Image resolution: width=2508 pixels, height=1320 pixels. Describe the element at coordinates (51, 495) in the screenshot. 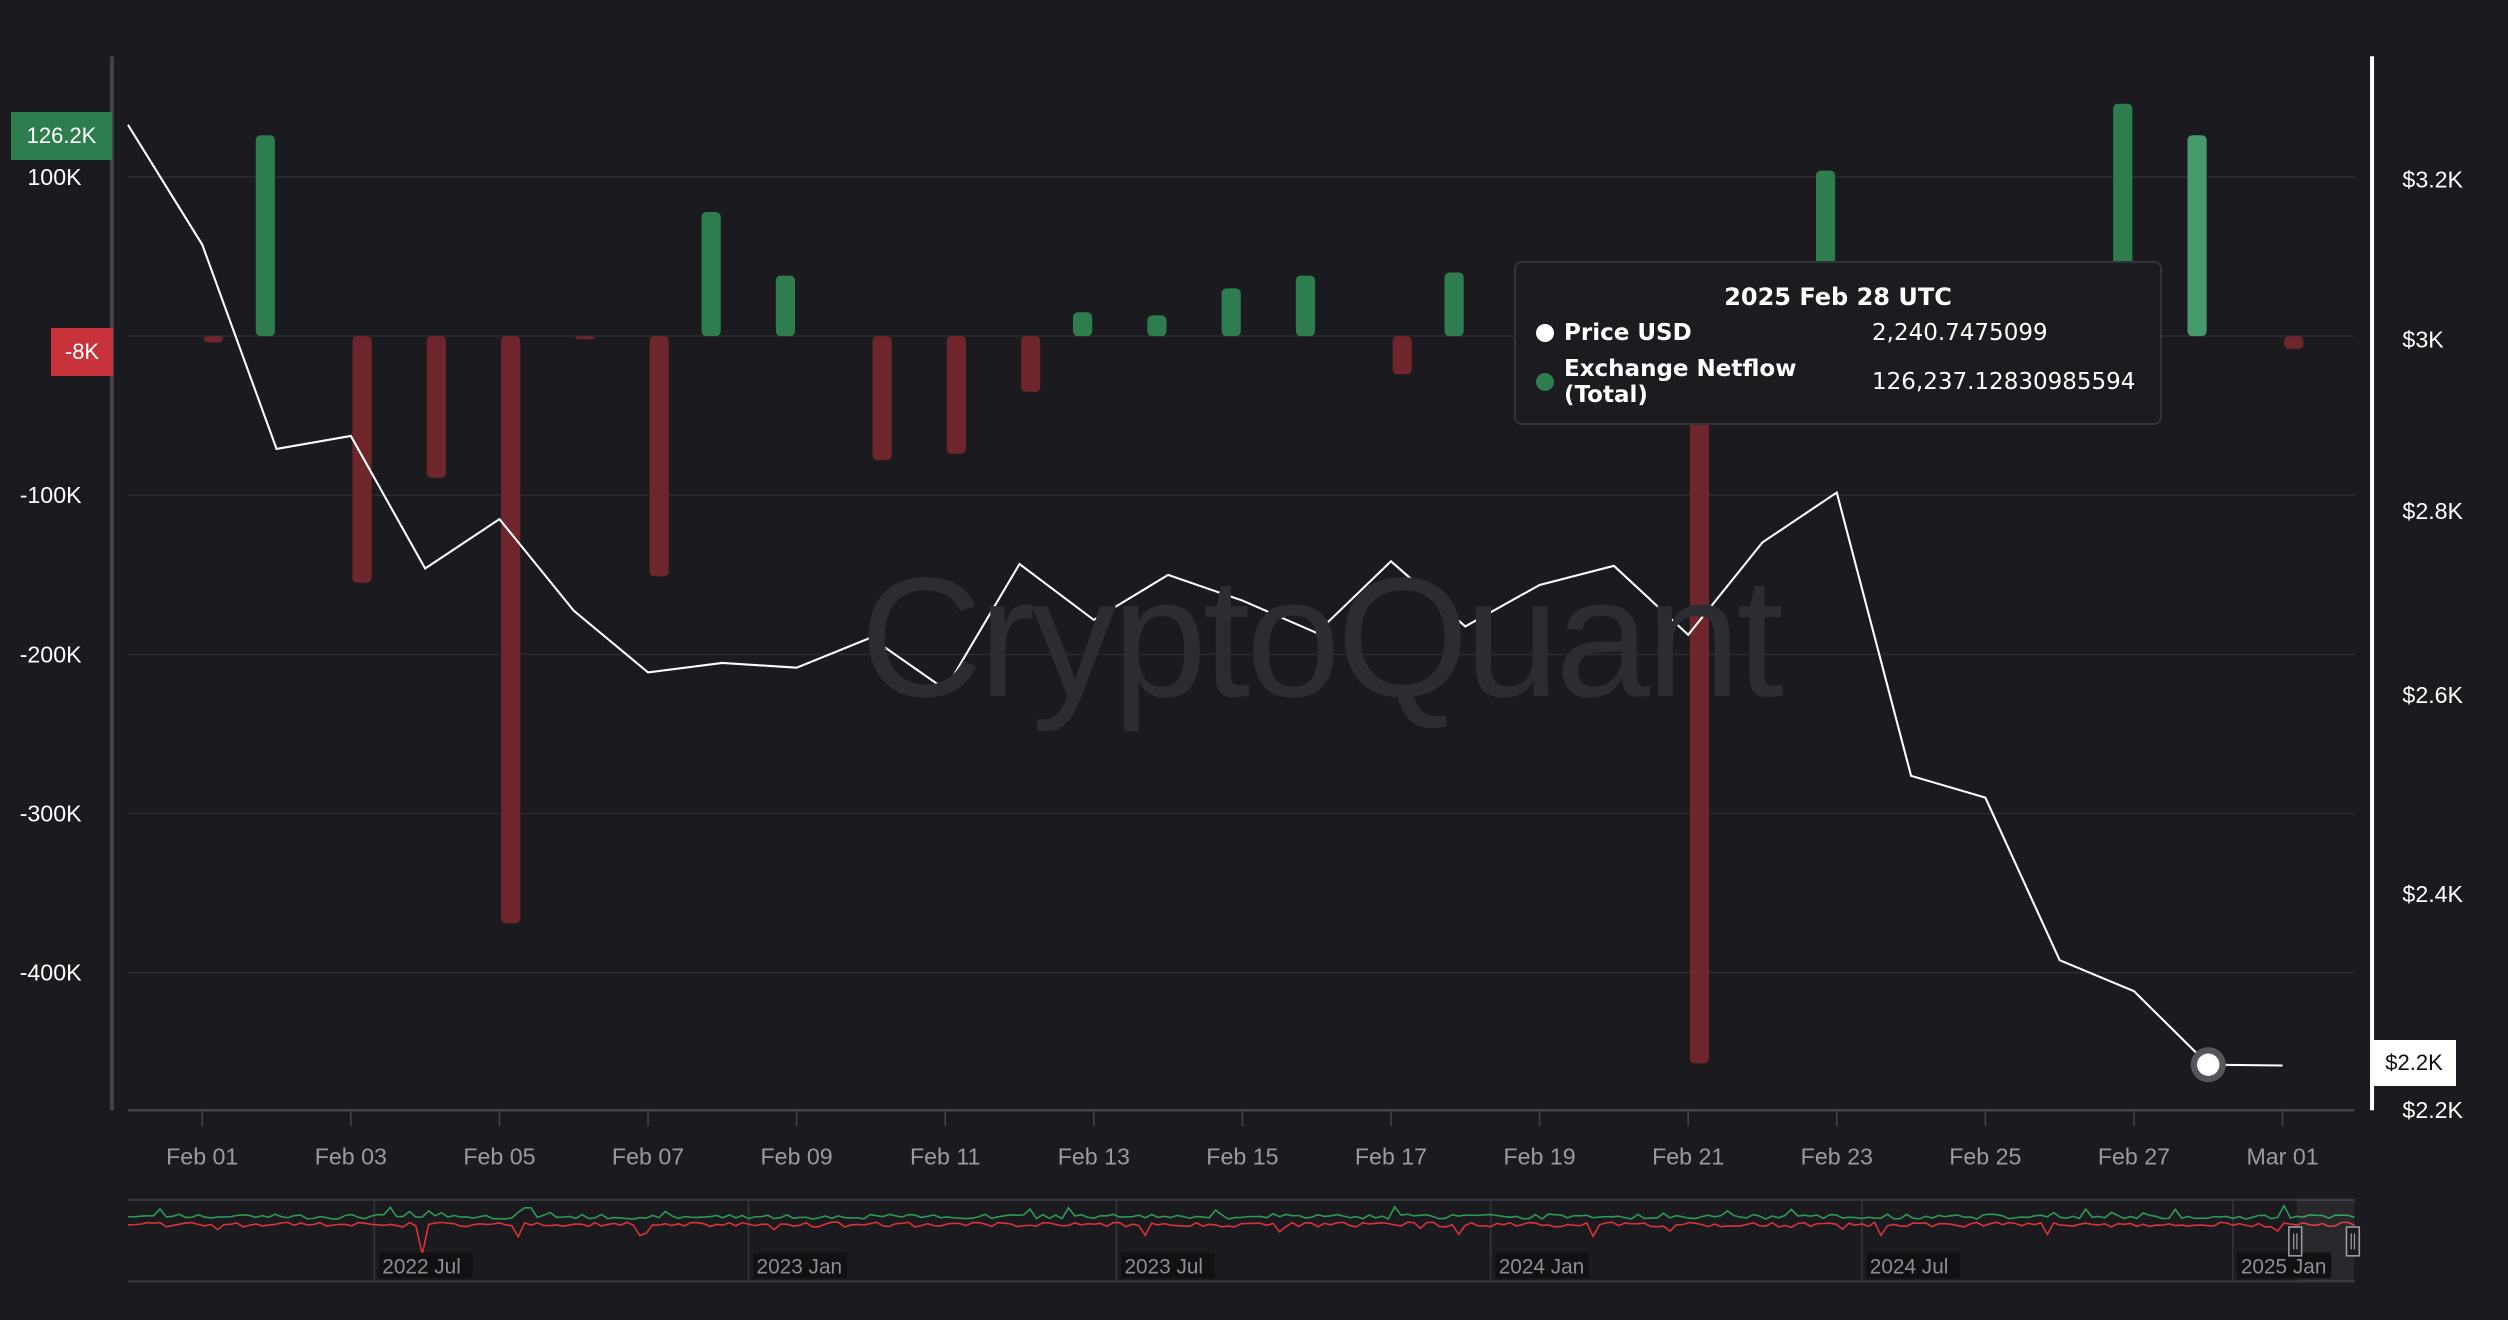

I see `left-axis-tick-label: -100K` at that location.